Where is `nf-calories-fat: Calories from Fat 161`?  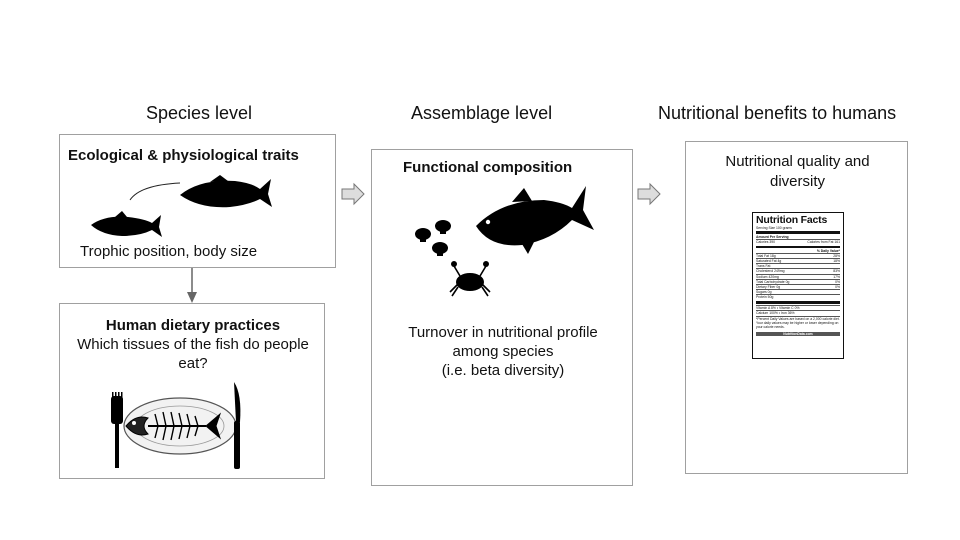
nf-calories-fat: Calories from Fat 161 is located at coordinates (823, 242).